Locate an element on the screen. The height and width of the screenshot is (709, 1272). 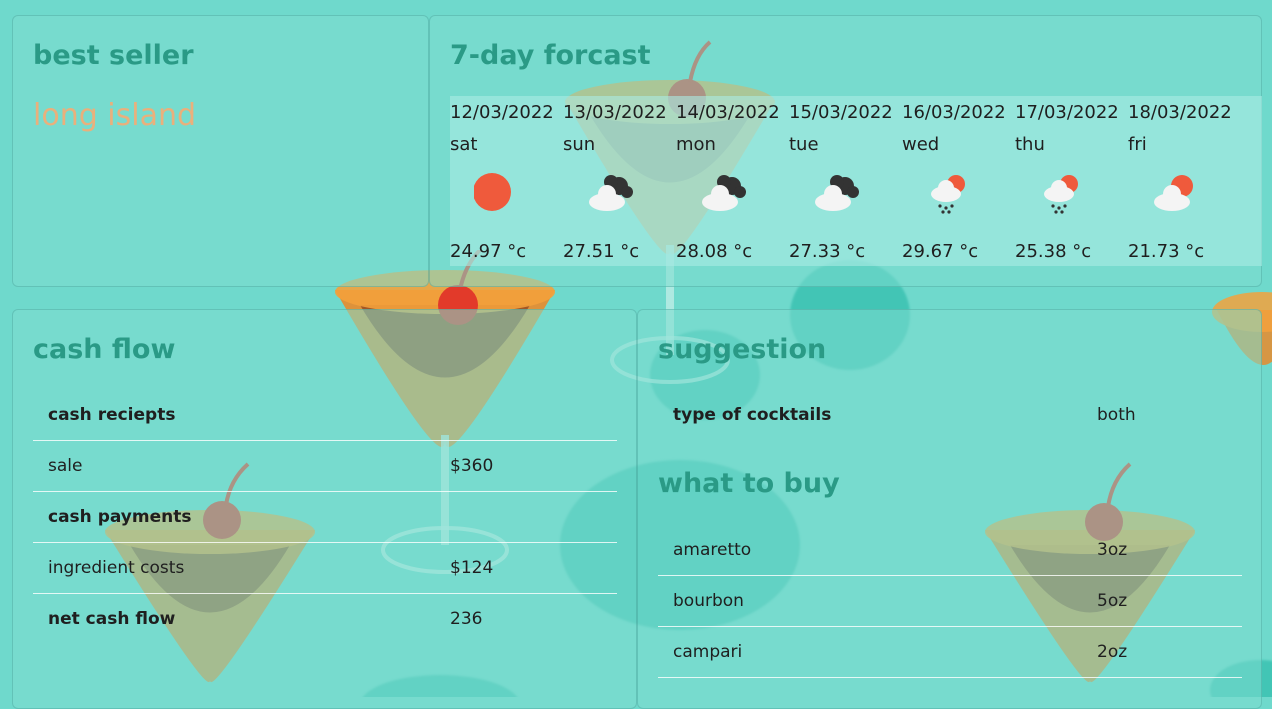
best-seller-title: best seller is located at coordinates (113, 55).